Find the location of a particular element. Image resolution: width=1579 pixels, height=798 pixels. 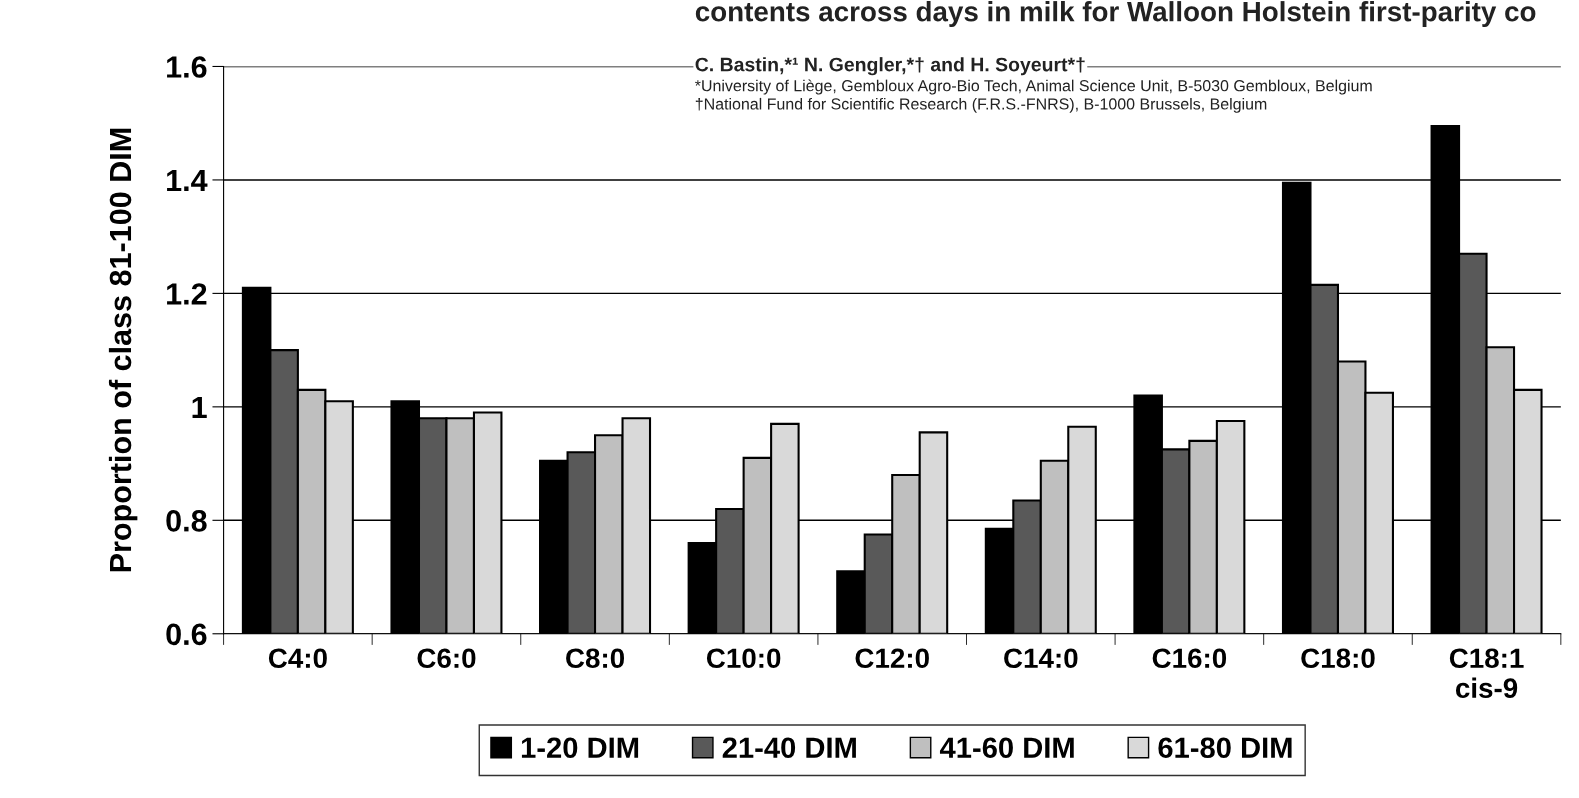

legend-label: 41-60 DIM is located at coordinates (1006, 748).